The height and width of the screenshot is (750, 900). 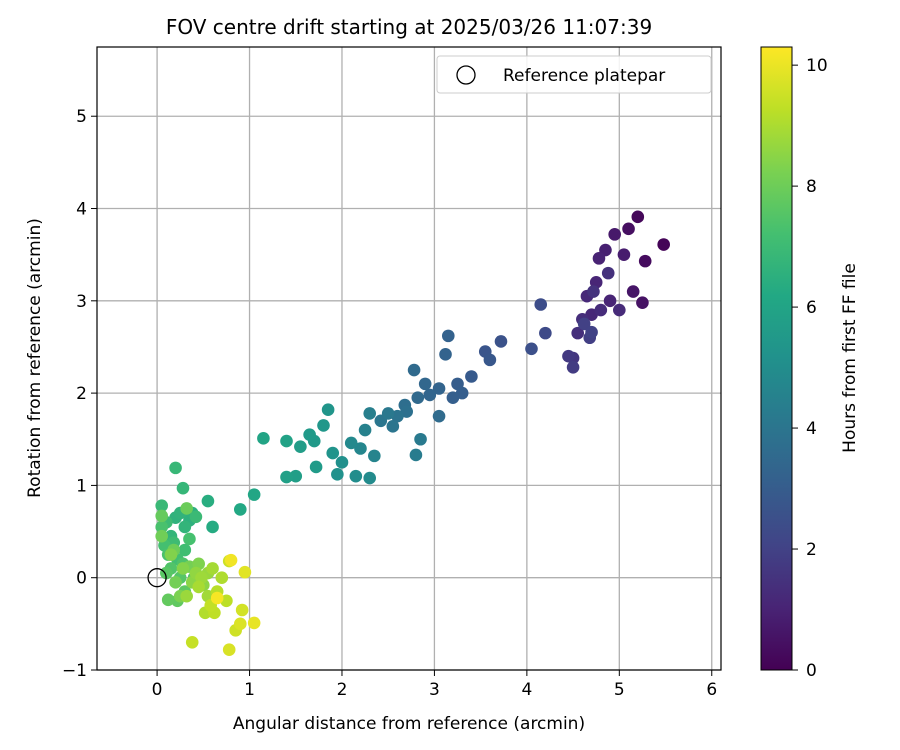 What do you see at coordinates (81, 579) in the screenshot?
I see `y-tick-label: 0` at bounding box center [81, 579].